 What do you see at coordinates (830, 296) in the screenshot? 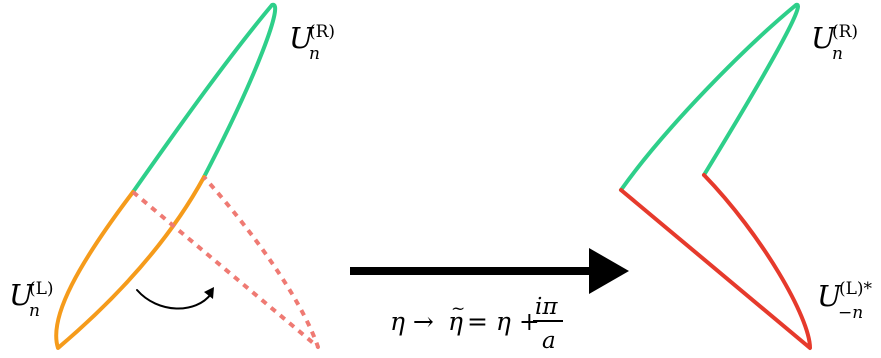
I see `label-right-lower-contour: U` at bounding box center [830, 296].